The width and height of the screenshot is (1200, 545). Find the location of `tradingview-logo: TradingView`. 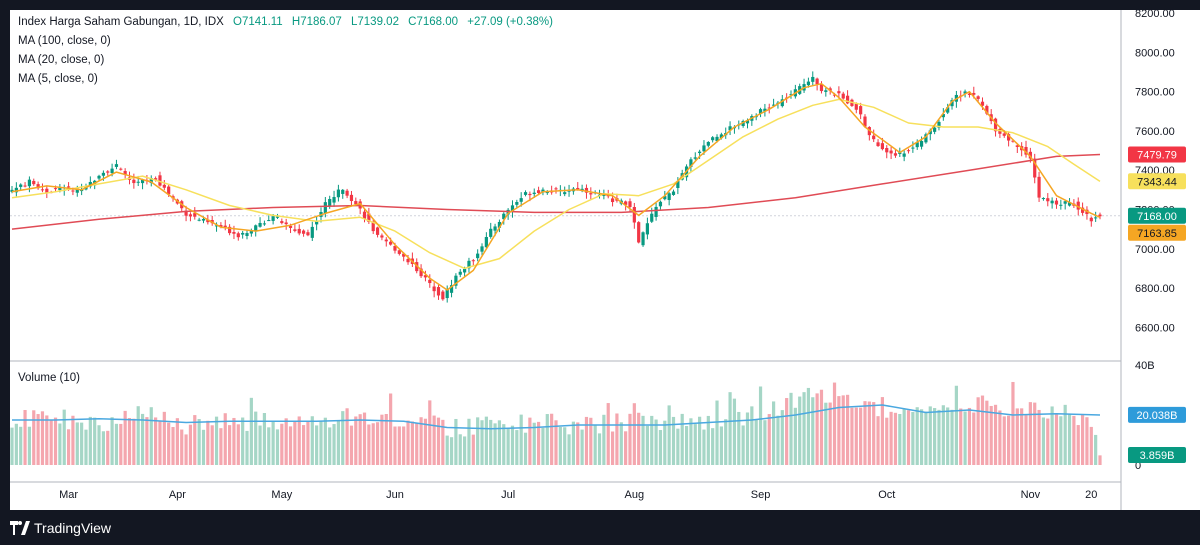

tradingview-logo: TradingView is located at coordinates (60, 528).